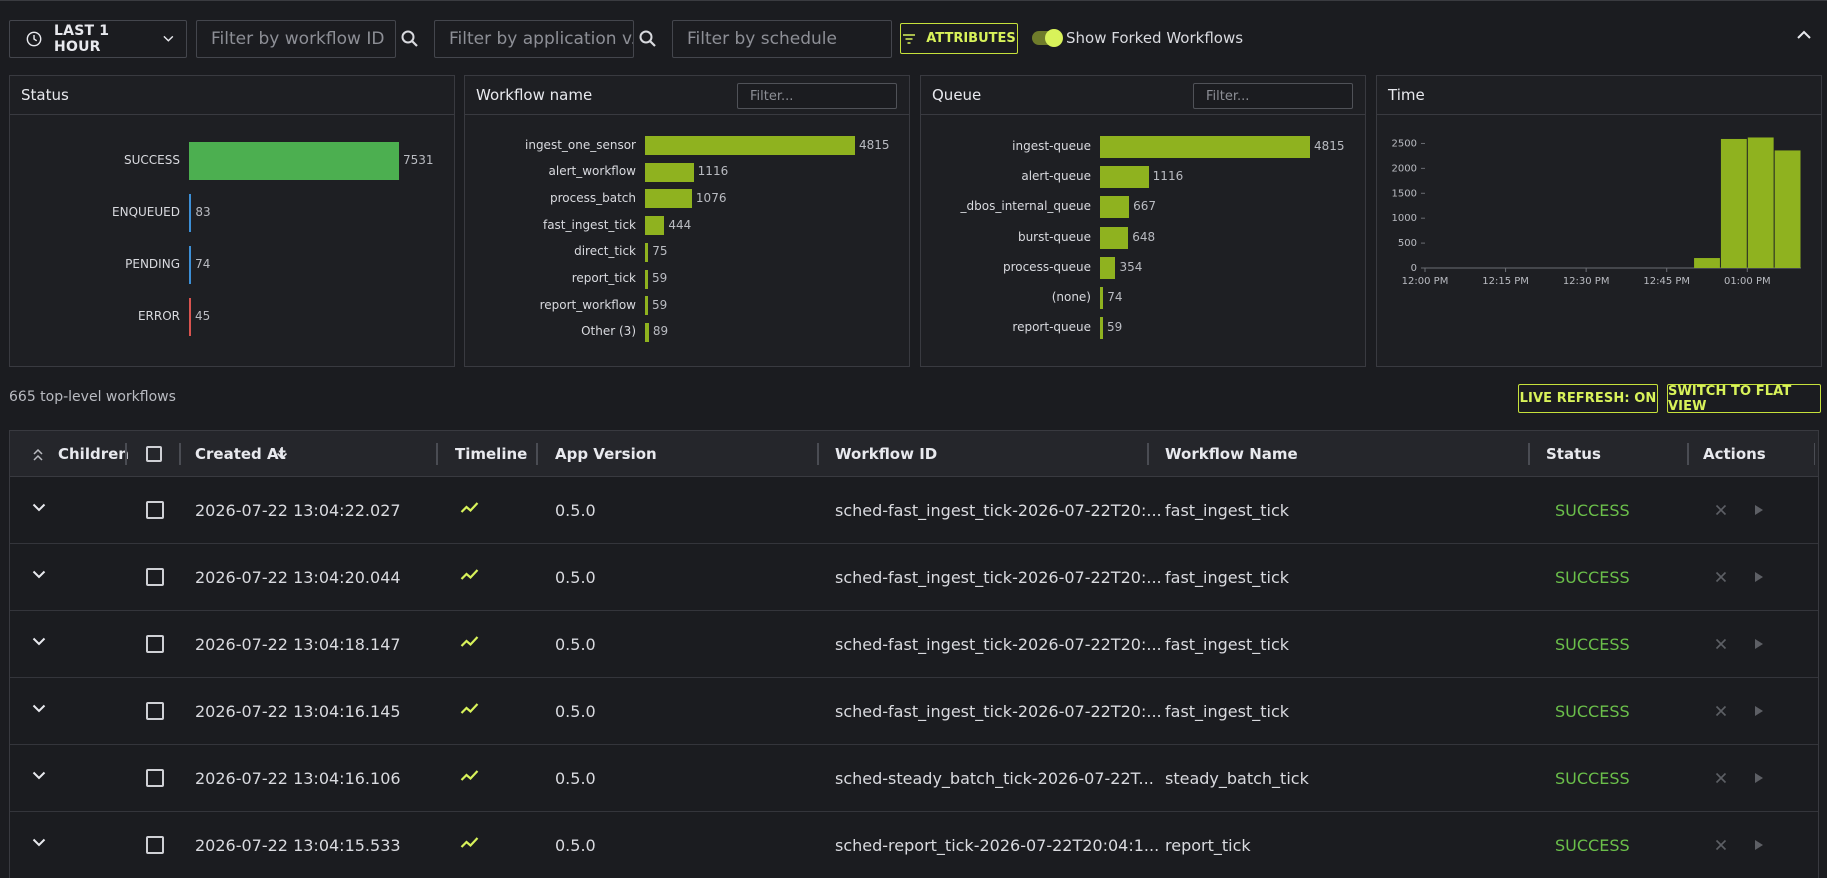  Describe the element at coordinates (410, 39) in the screenshot. I see `search-icon` at that location.